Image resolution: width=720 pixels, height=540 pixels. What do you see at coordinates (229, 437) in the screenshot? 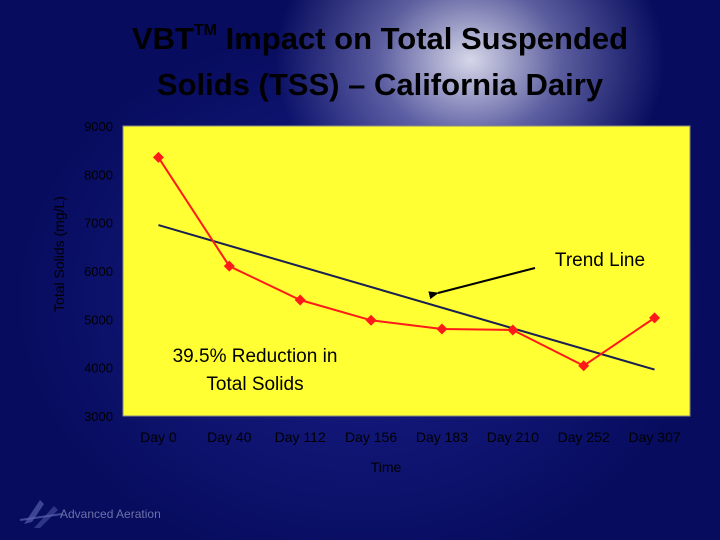
I see `x-tick-label: Day 40` at bounding box center [229, 437].